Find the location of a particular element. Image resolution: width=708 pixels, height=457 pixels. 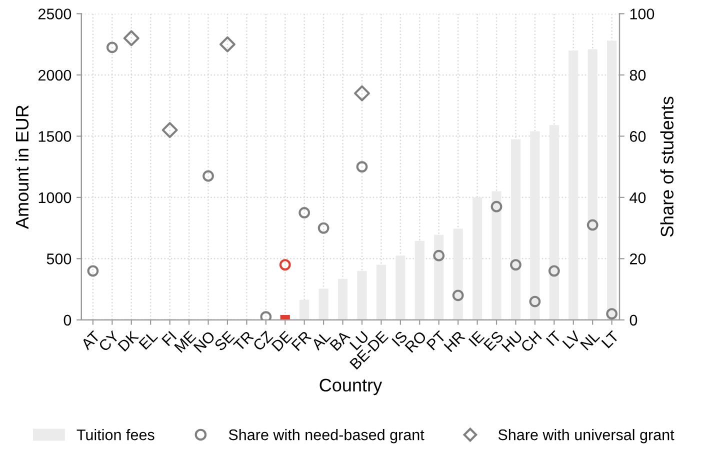

y-tick-label: 1500 is located at coordinates (55, 136).